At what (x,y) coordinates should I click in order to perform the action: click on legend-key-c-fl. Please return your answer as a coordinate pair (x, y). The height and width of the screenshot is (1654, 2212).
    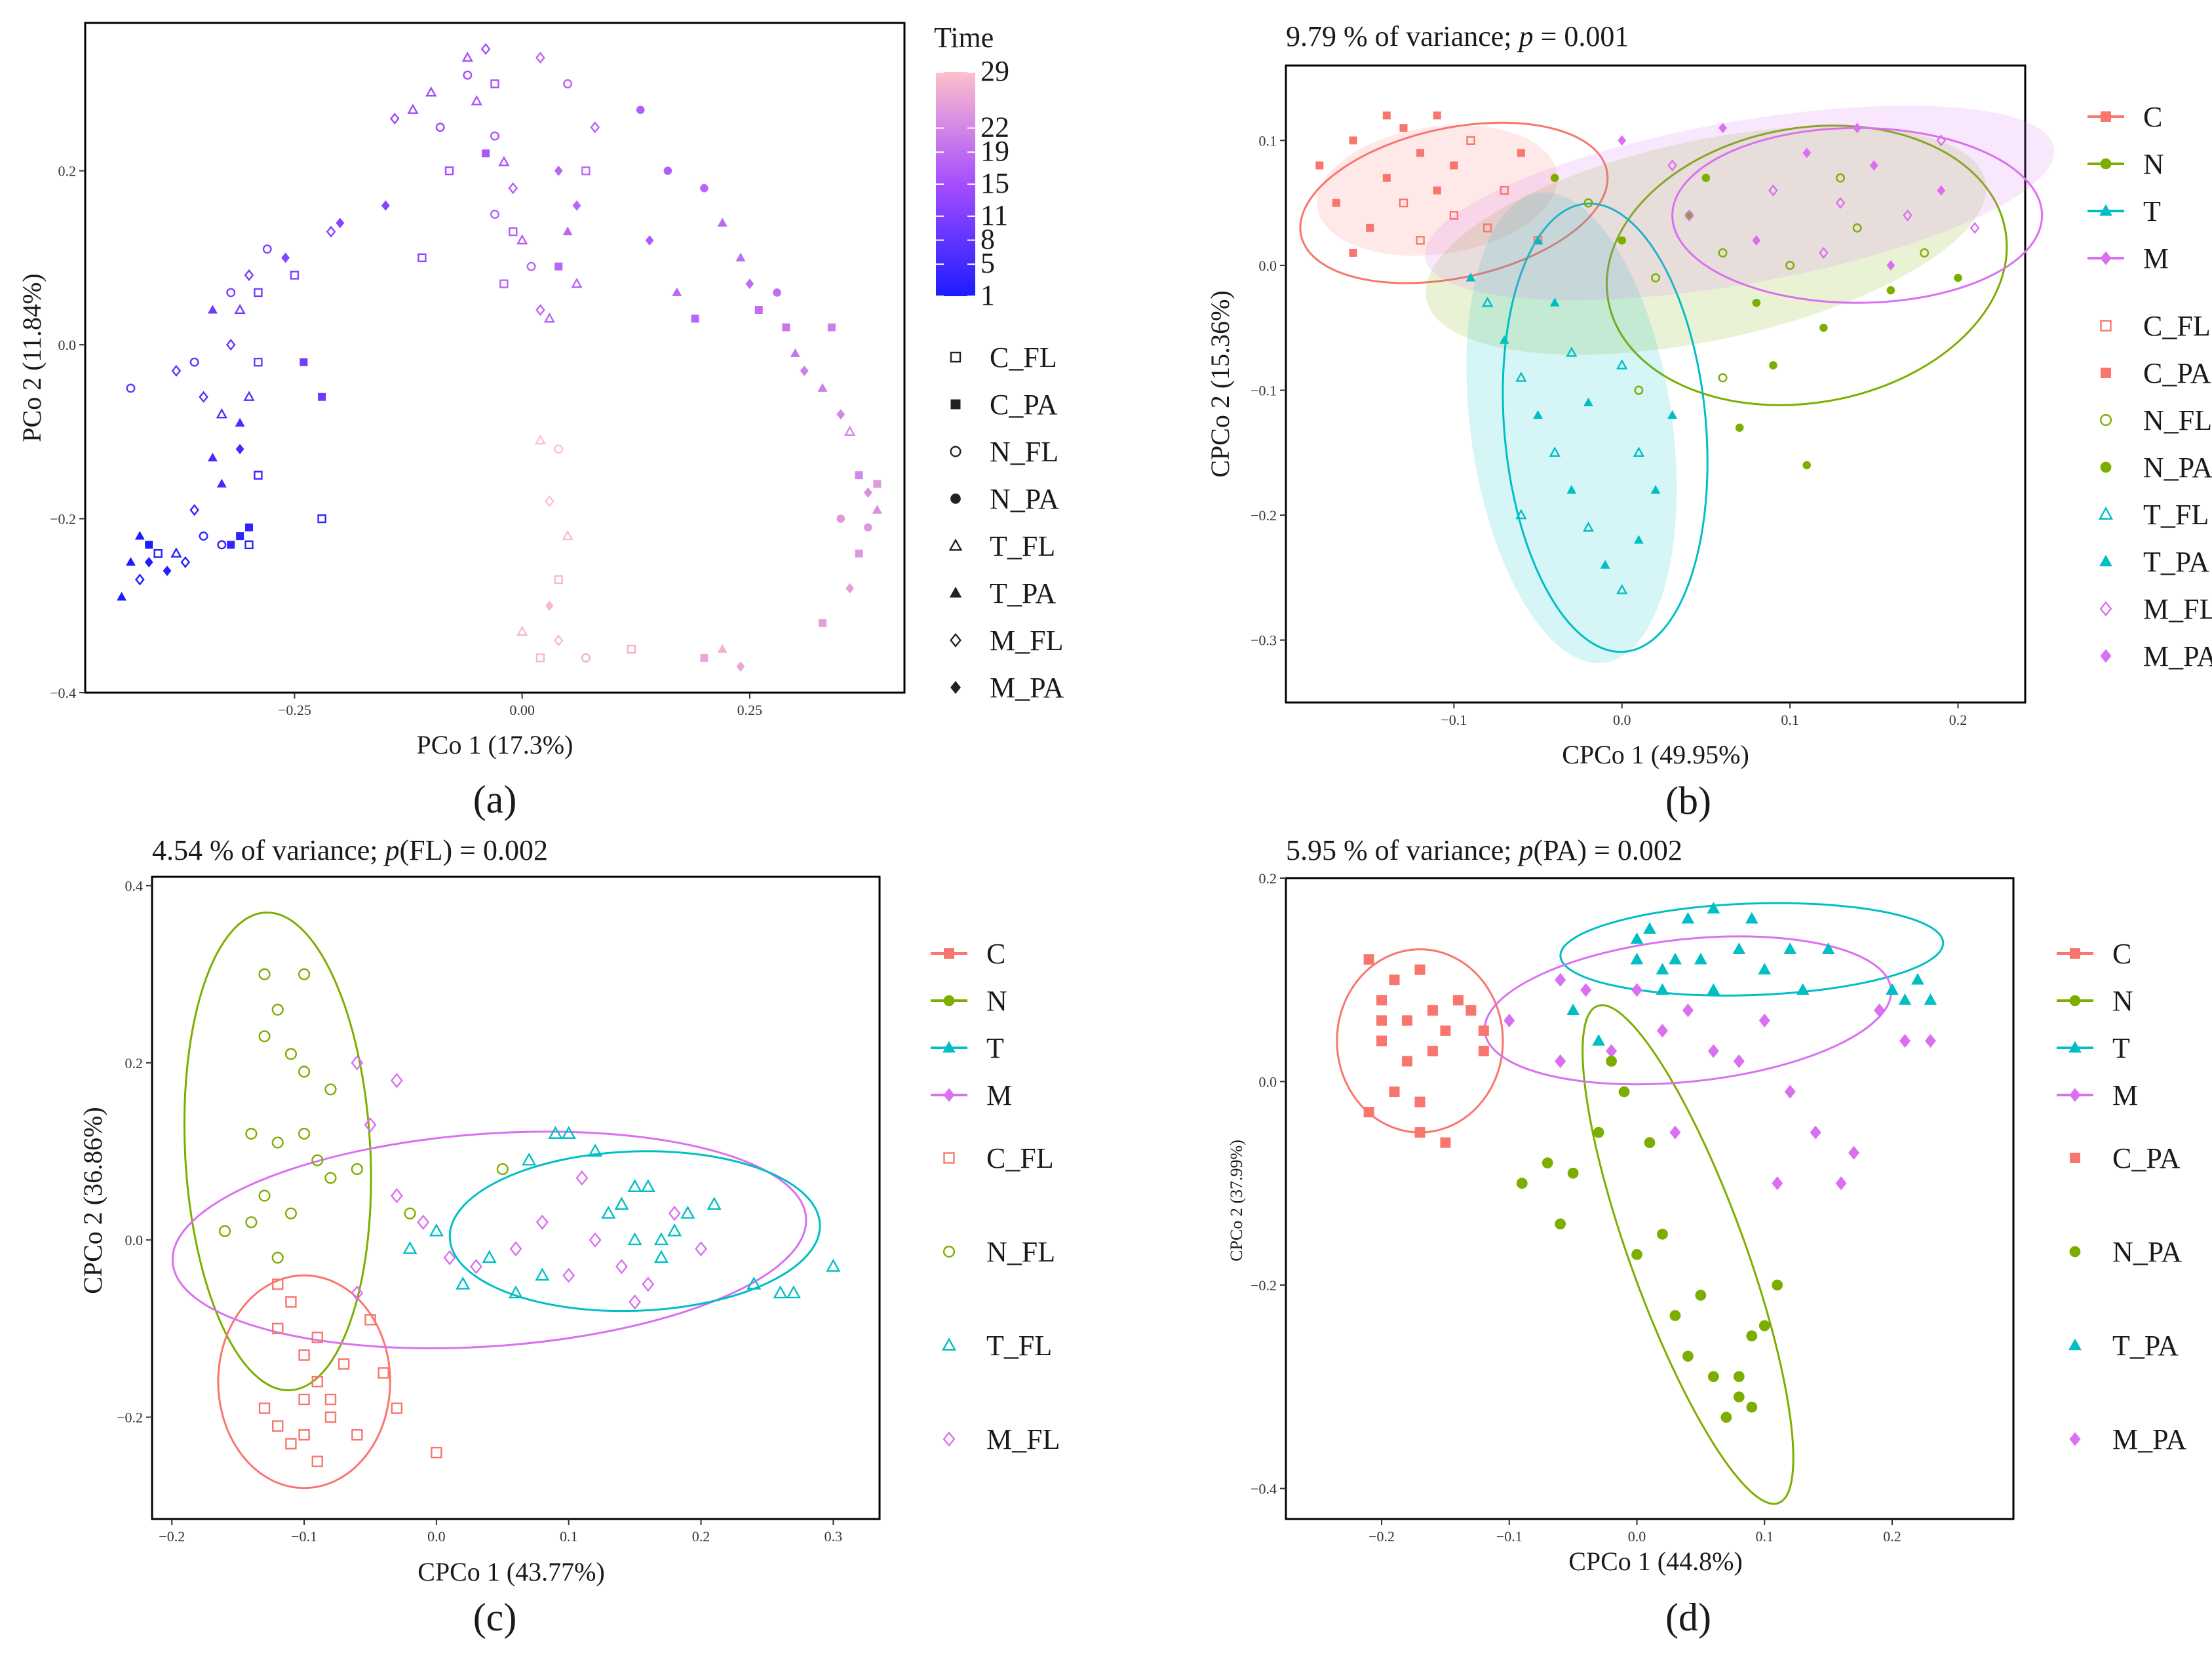
    Looking at the image, I should click on (949, 1158).